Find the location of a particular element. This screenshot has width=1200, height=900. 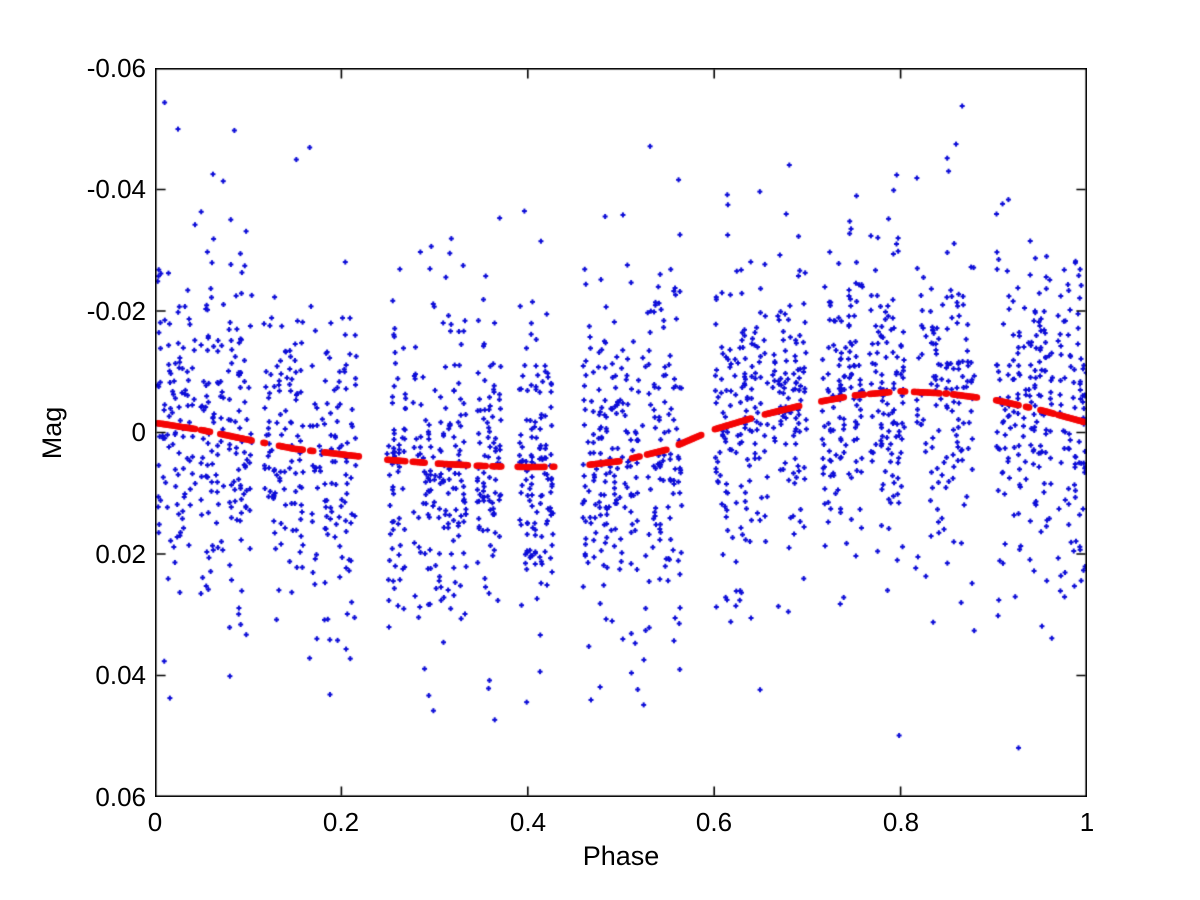

x-tick-label-5: 1 is located at coordinates (1087, 822).